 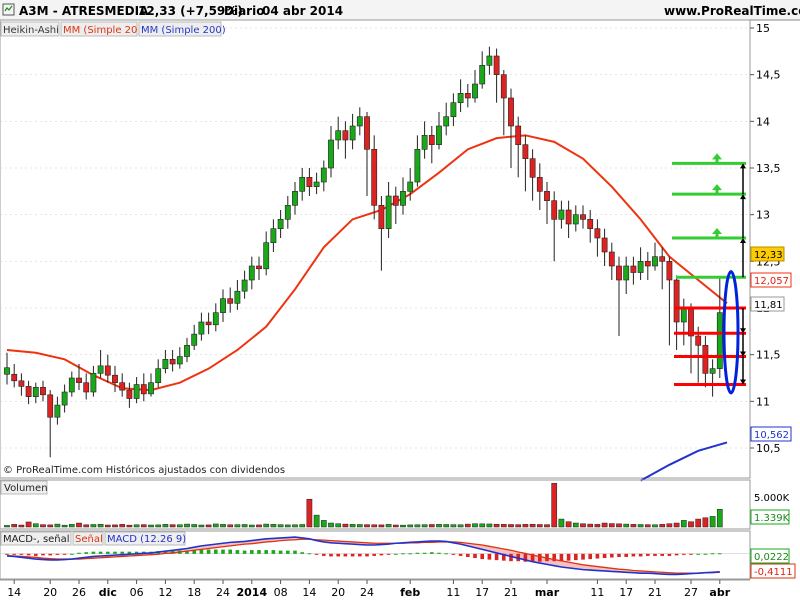 What do you see at coordinates (102, 30) in the screenshot?
I see `legend-mm20-label: MM (Simple 20)` at bounding box center [102, 30].